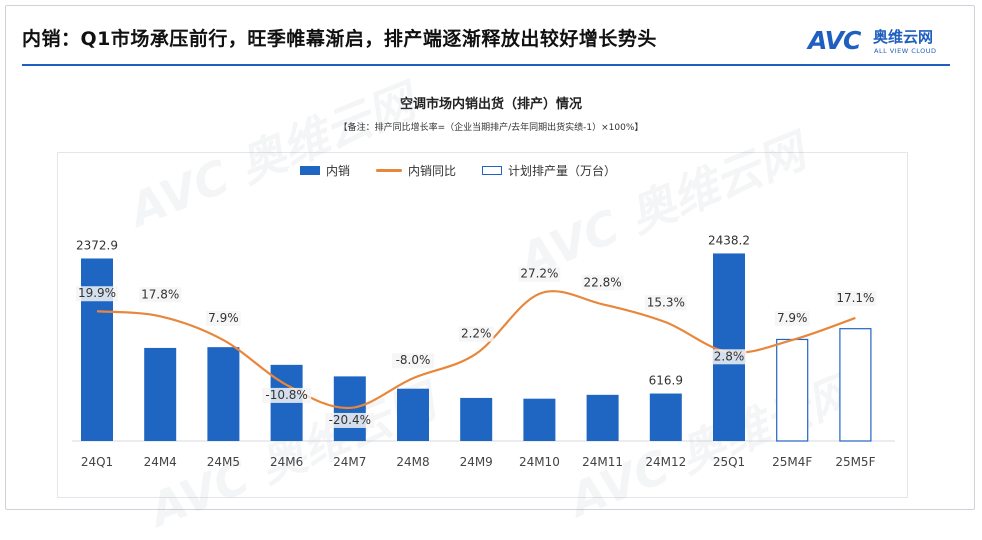 The width and height of the screenshot is (982, 540). I want to click on yoy-value-label: 17.8%, so click(160, 294).